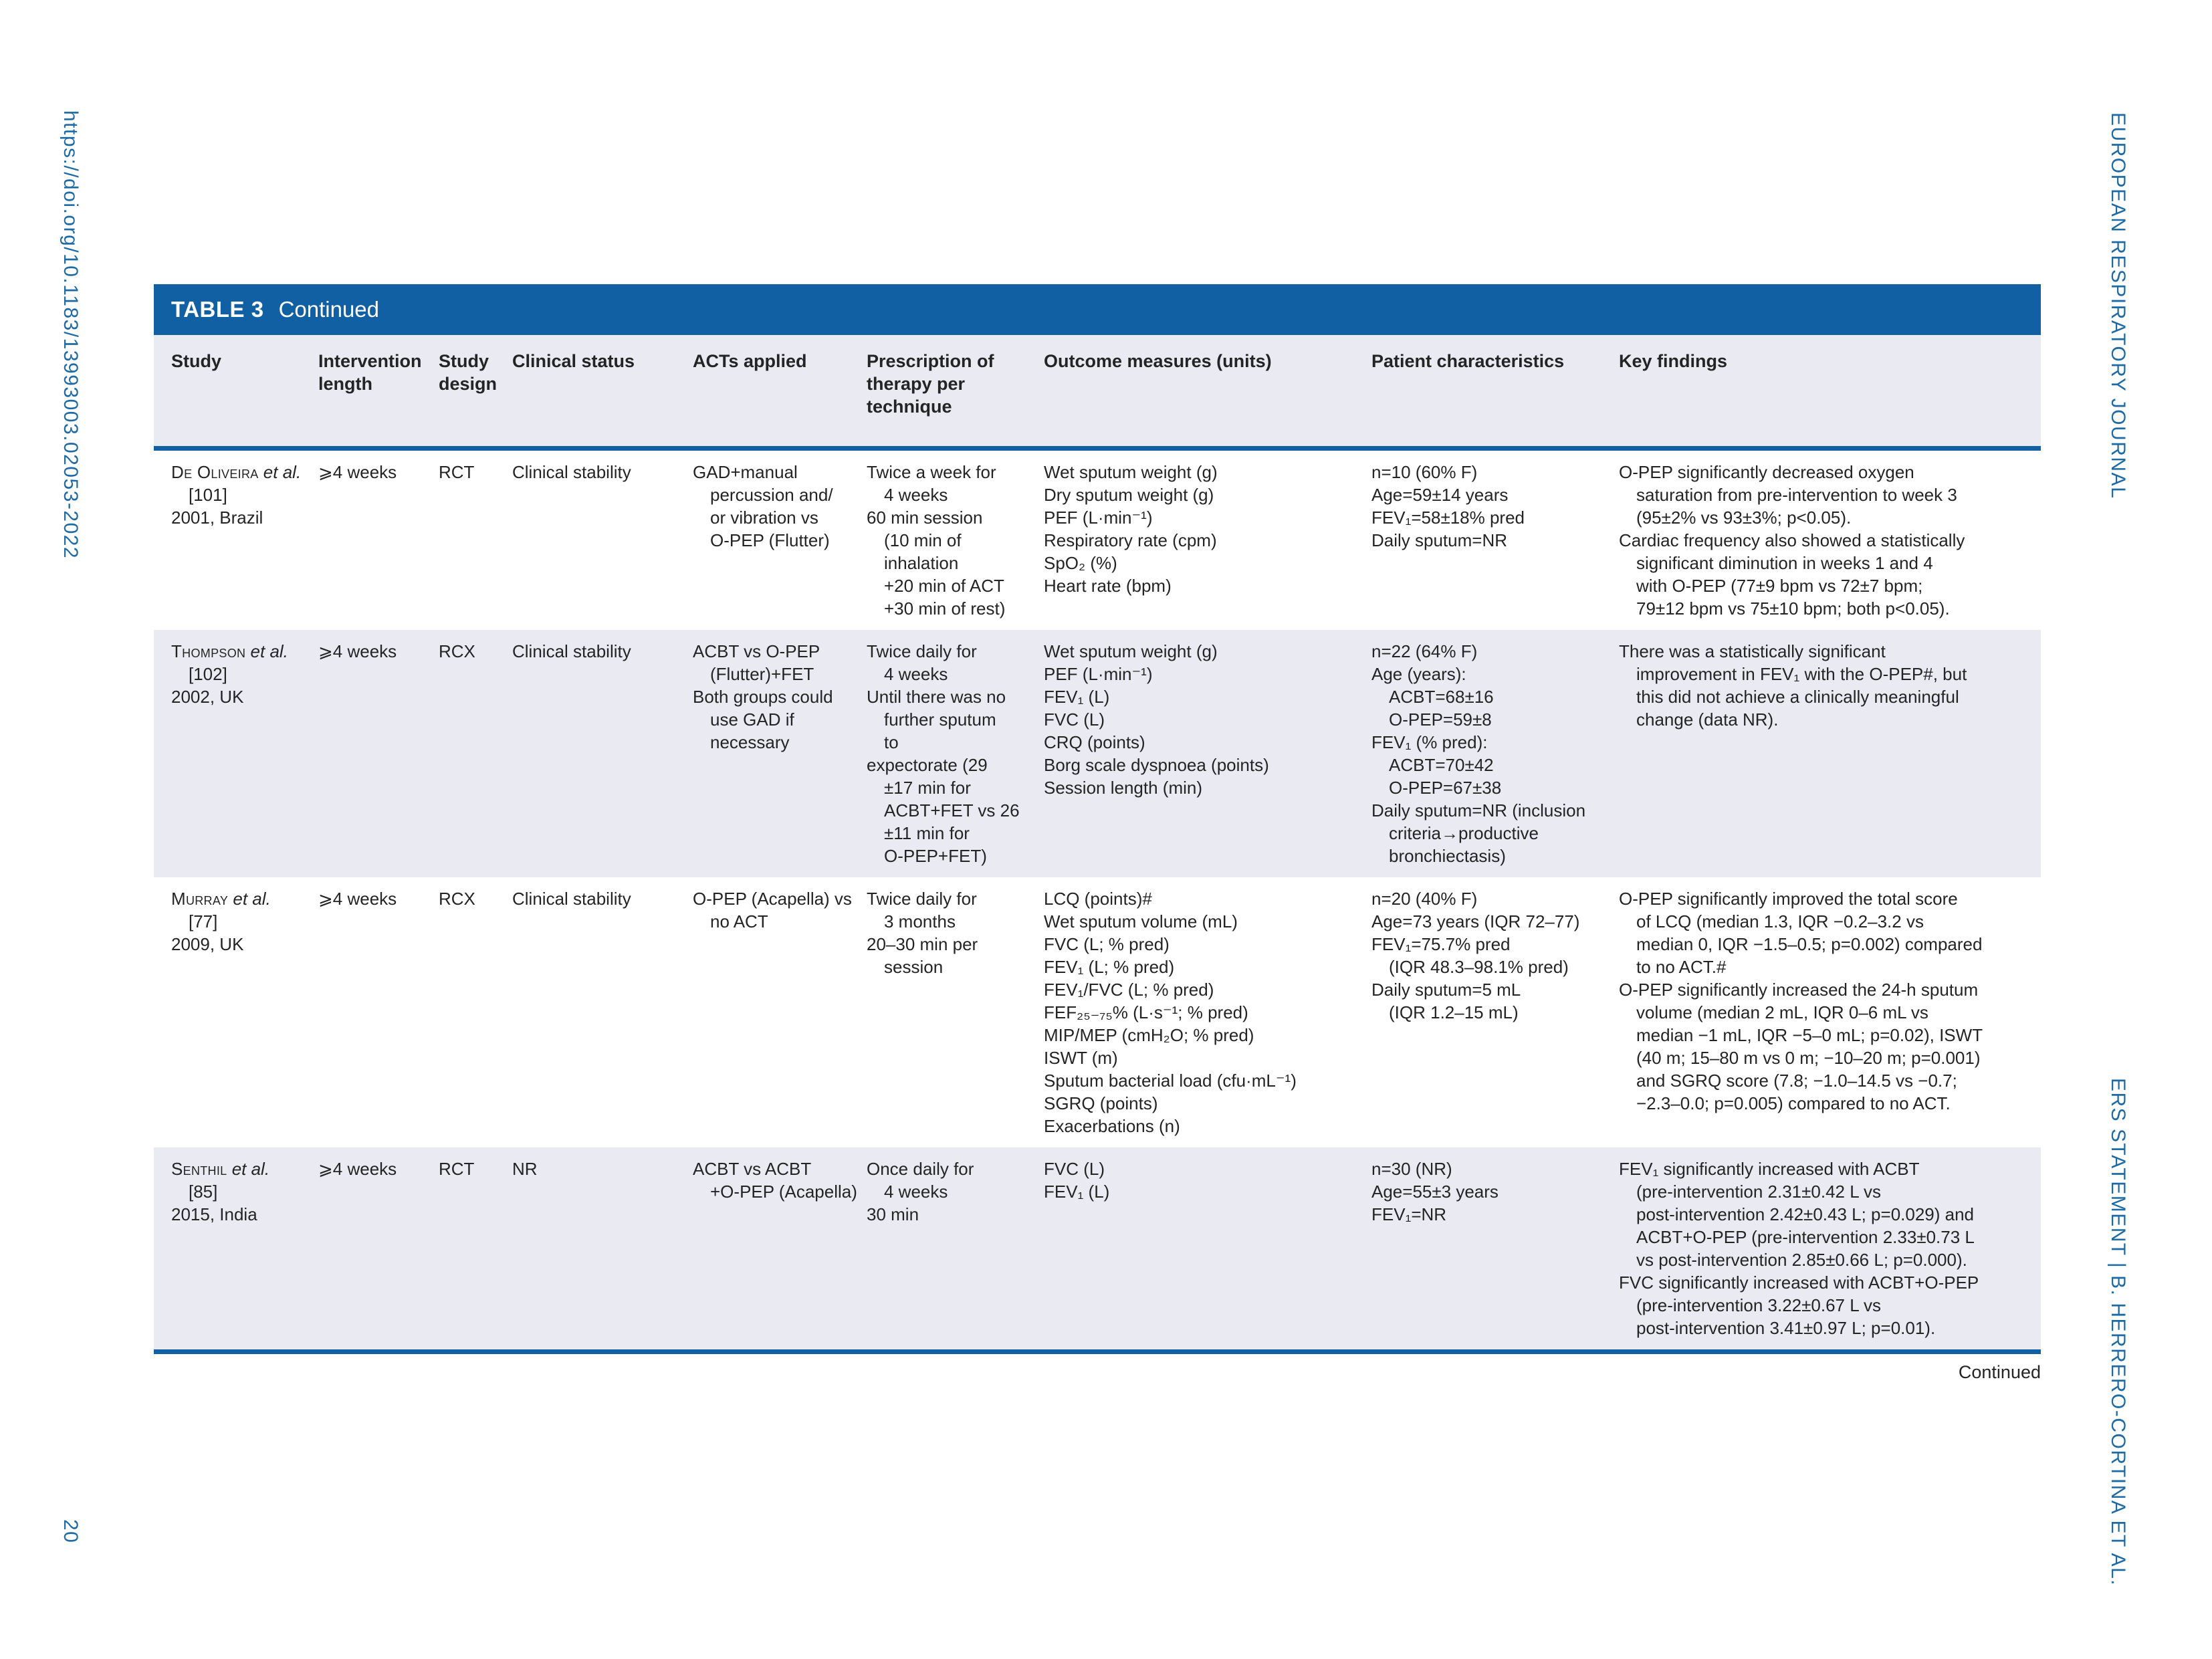 This screenshot has height=1659, width=2212. I want to click on cell-line: of LCQ (median 1.3, IQR −0.2–3.2 vs, so click(1780, 921).